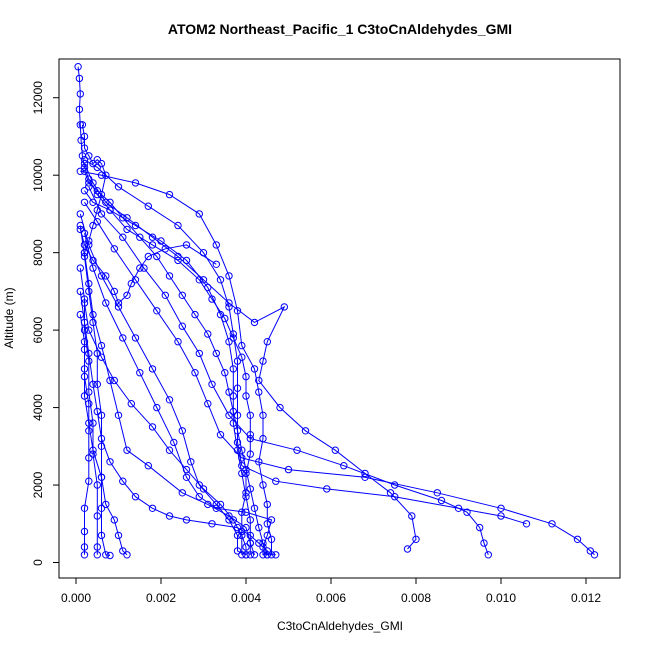 This screenshot has width=650, height=650. I want to click on y-tick-label: 10000, so click(38, 175).